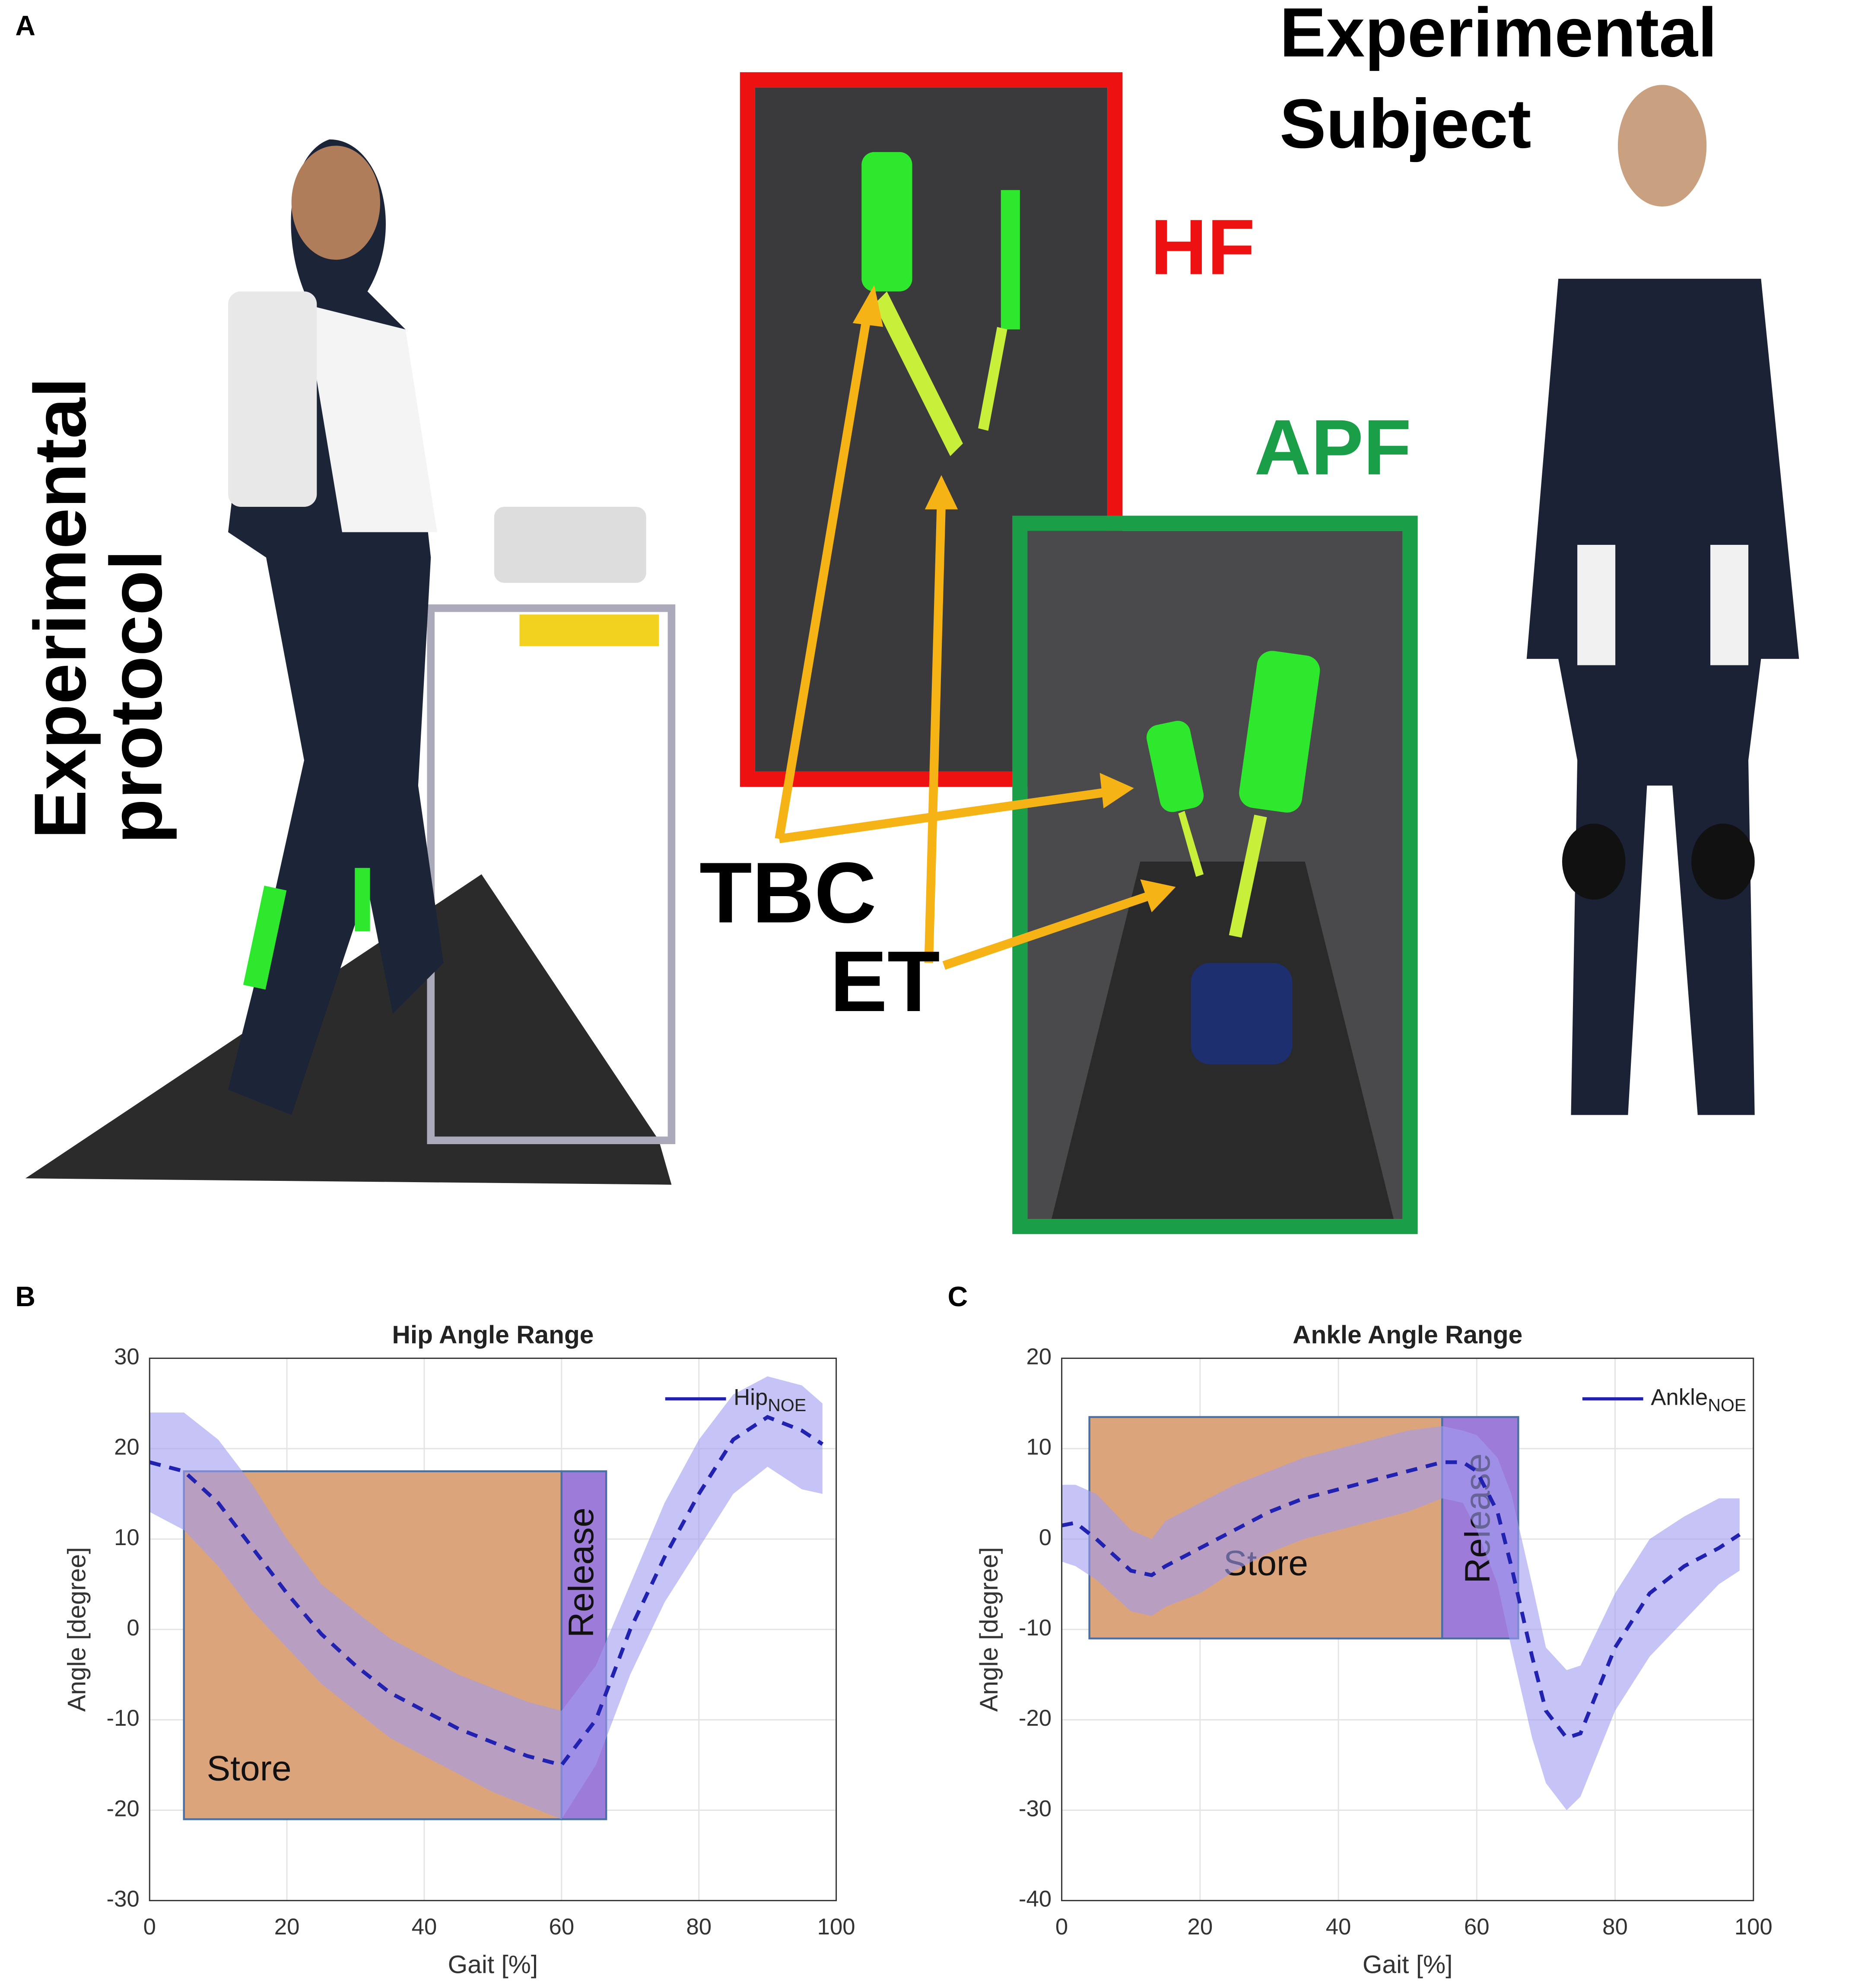  Describe the element at coordinates (1202, 247) in the screenshot. I see `hf-label: HF` at that location.